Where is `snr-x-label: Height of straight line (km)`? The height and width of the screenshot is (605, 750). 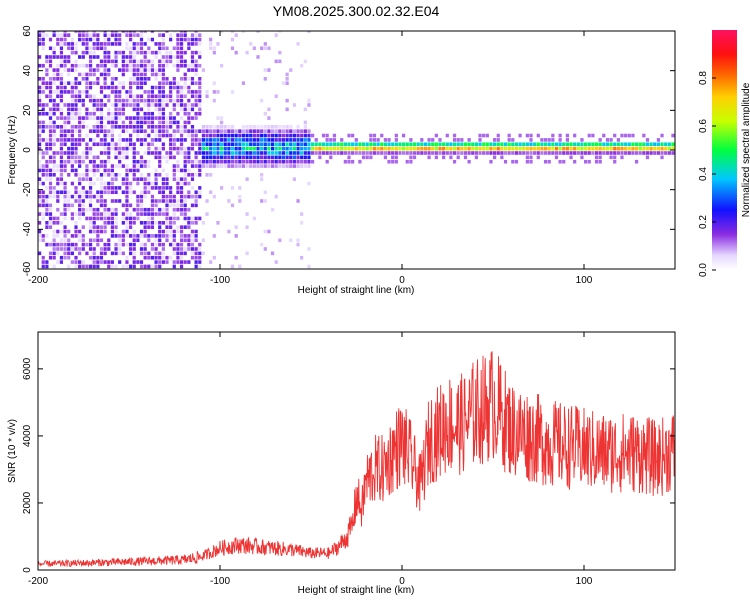 snr-x-label: Height of straight line (km) is located at coordinates (356, 590).